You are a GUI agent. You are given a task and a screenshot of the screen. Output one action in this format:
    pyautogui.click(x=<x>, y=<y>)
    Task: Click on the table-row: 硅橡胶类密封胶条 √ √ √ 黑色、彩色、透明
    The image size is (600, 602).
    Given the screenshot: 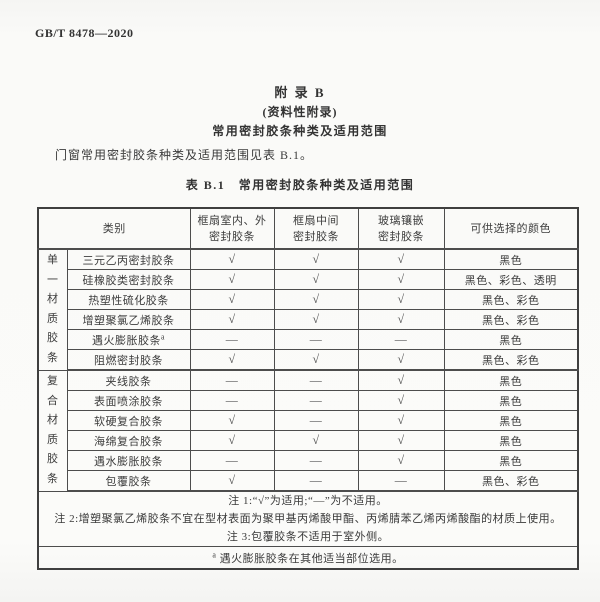 What is the action you would take?
    pyautogui.click(x=308, y=279)
    